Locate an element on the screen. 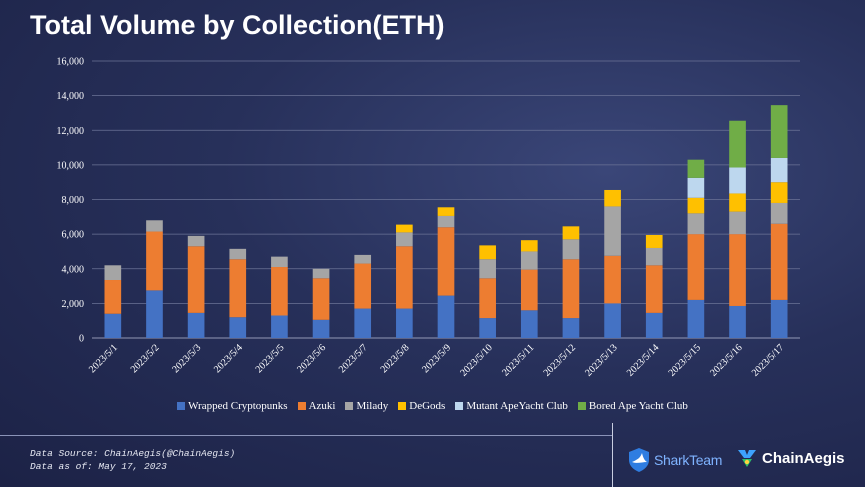  chainaegis-logo-text: ChainAegis is located at coordinates (803, 458).